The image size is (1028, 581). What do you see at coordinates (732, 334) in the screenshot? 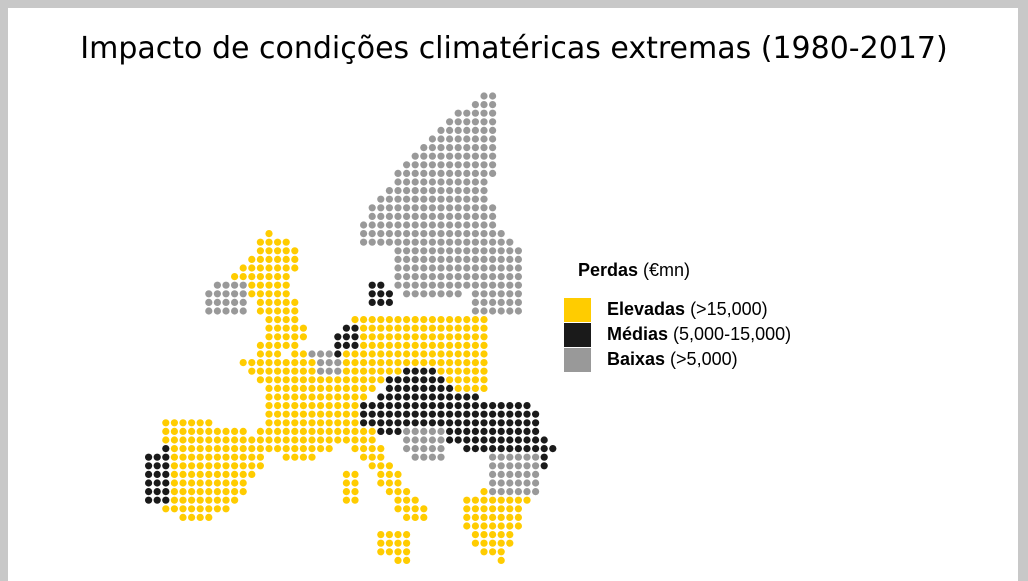
I see `legend-range: (5,000-15,000)` at bounding box center [732, 334].